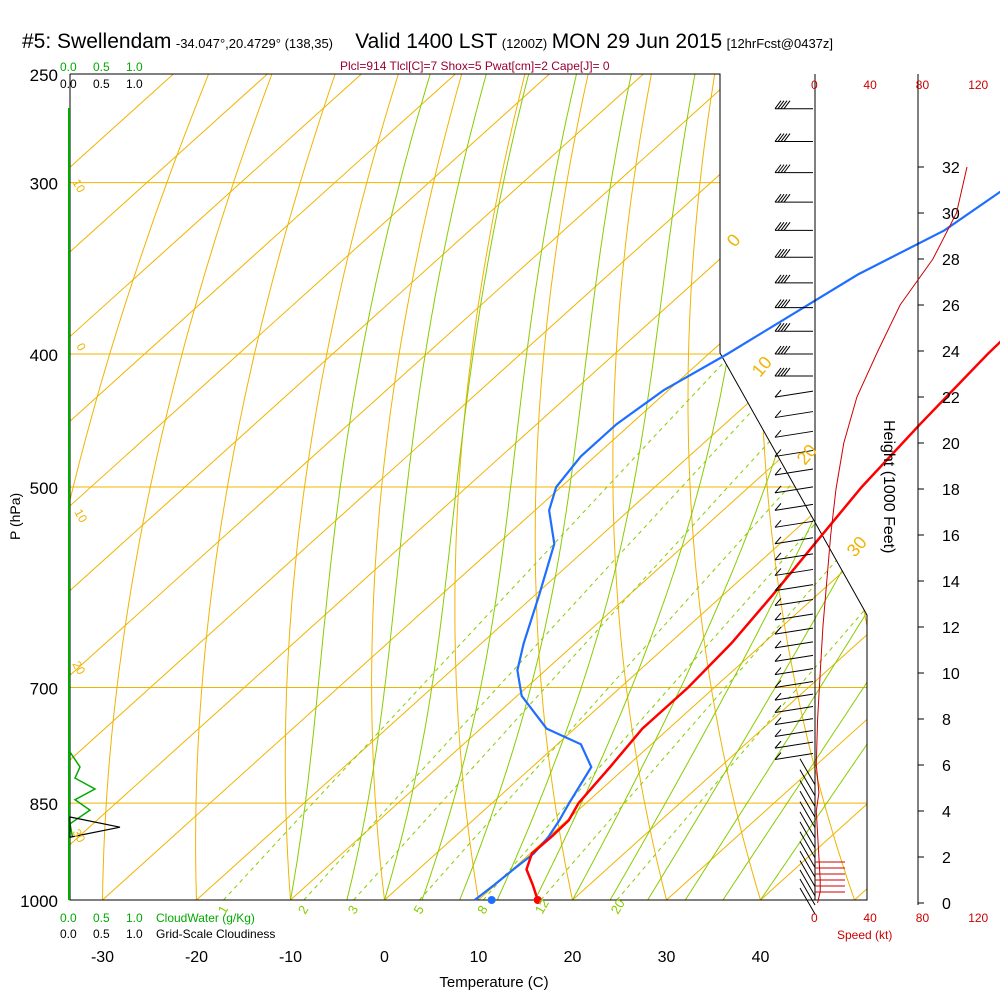  Describe the element at coordinates (573, 957) in the screenshot. I see `temperature-tick-label: 20` at that location.